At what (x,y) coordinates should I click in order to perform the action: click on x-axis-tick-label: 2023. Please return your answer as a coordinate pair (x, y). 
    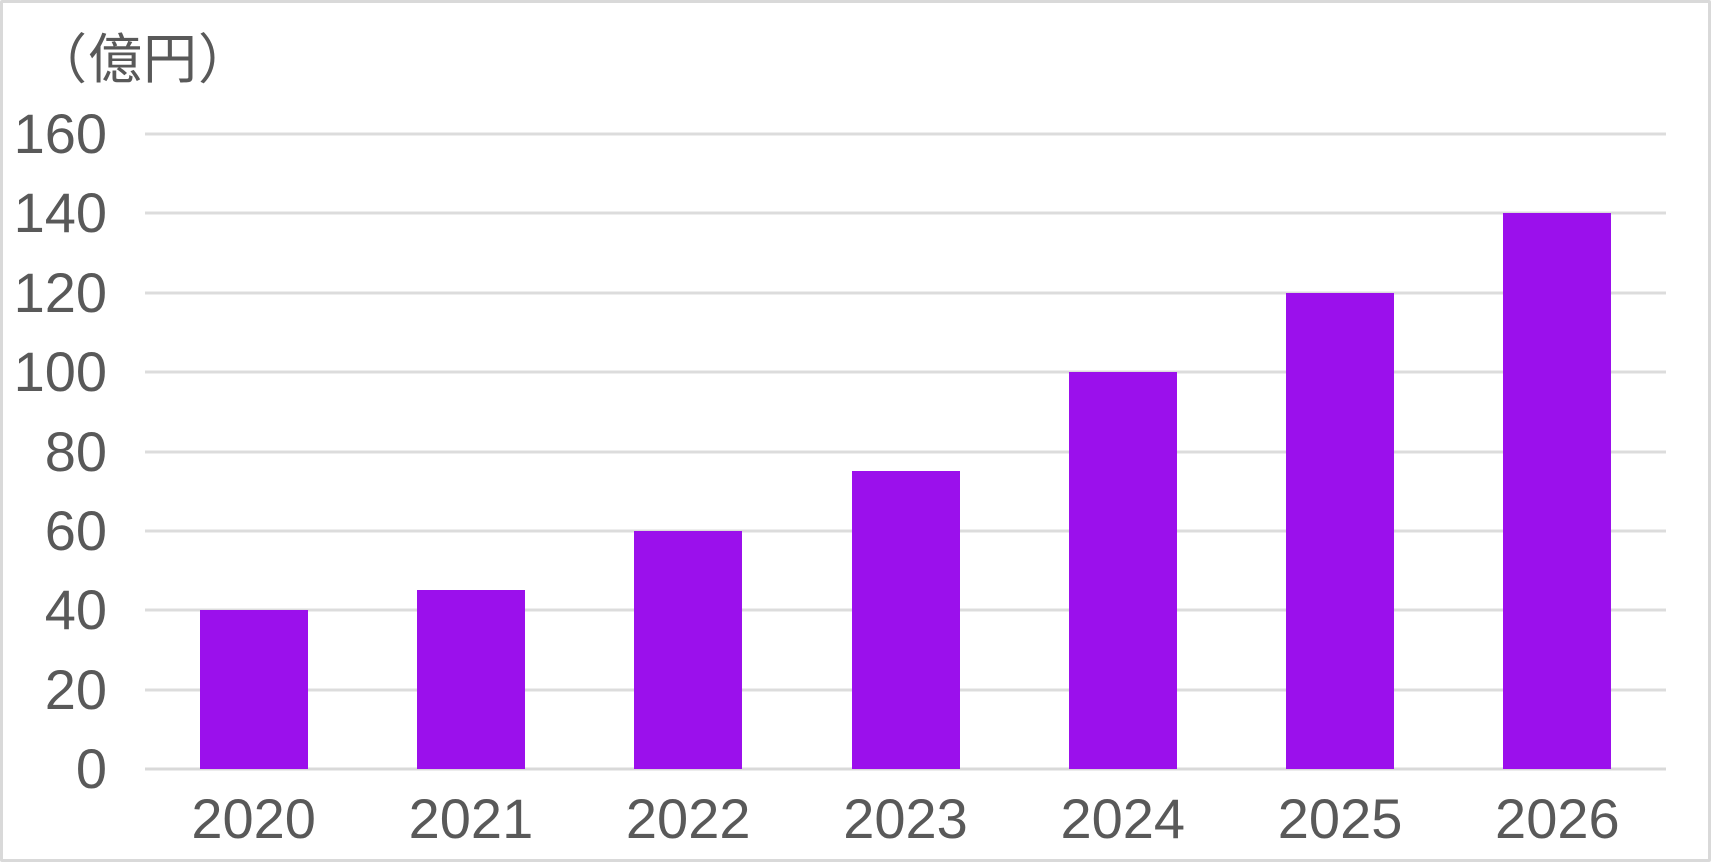
    Looking at the image, I should click on (905, 818).